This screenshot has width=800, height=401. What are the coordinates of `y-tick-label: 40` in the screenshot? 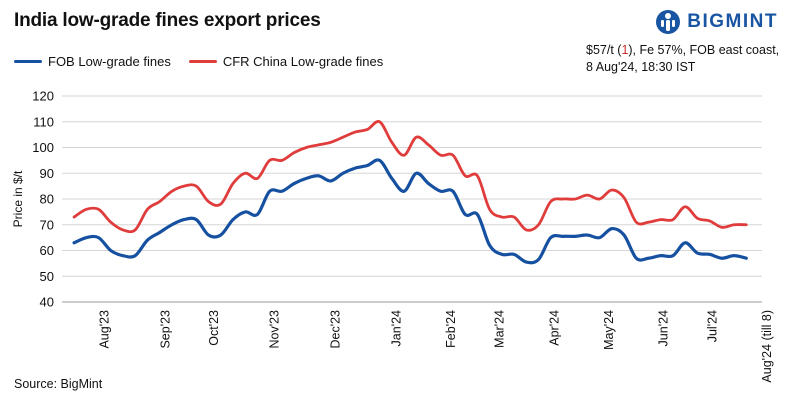 It's located at (47, 302).